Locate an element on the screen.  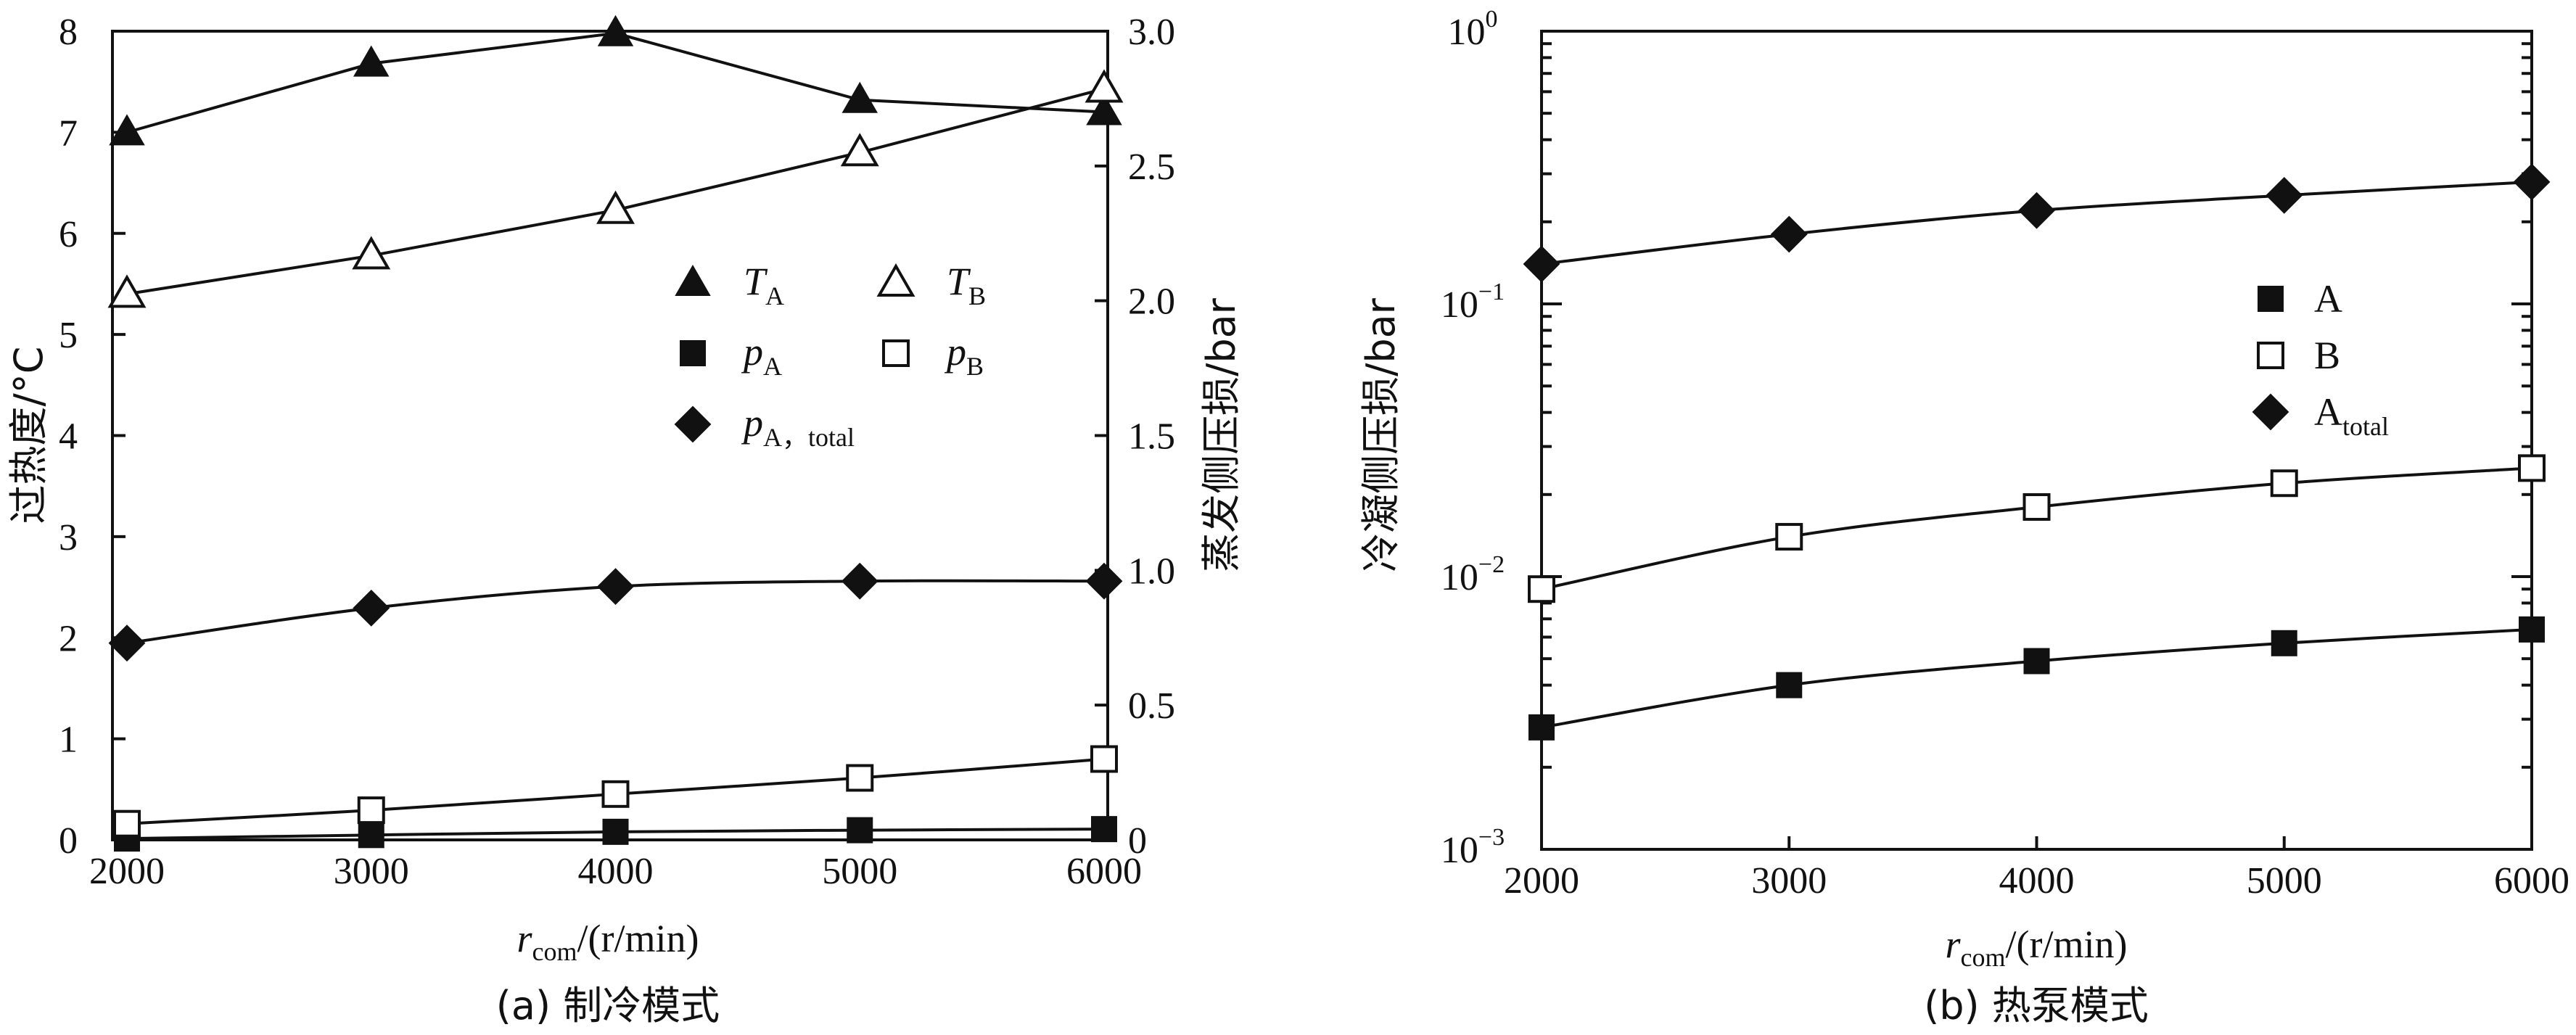
panel-b-line-B is located at coordinates (2036, 528).